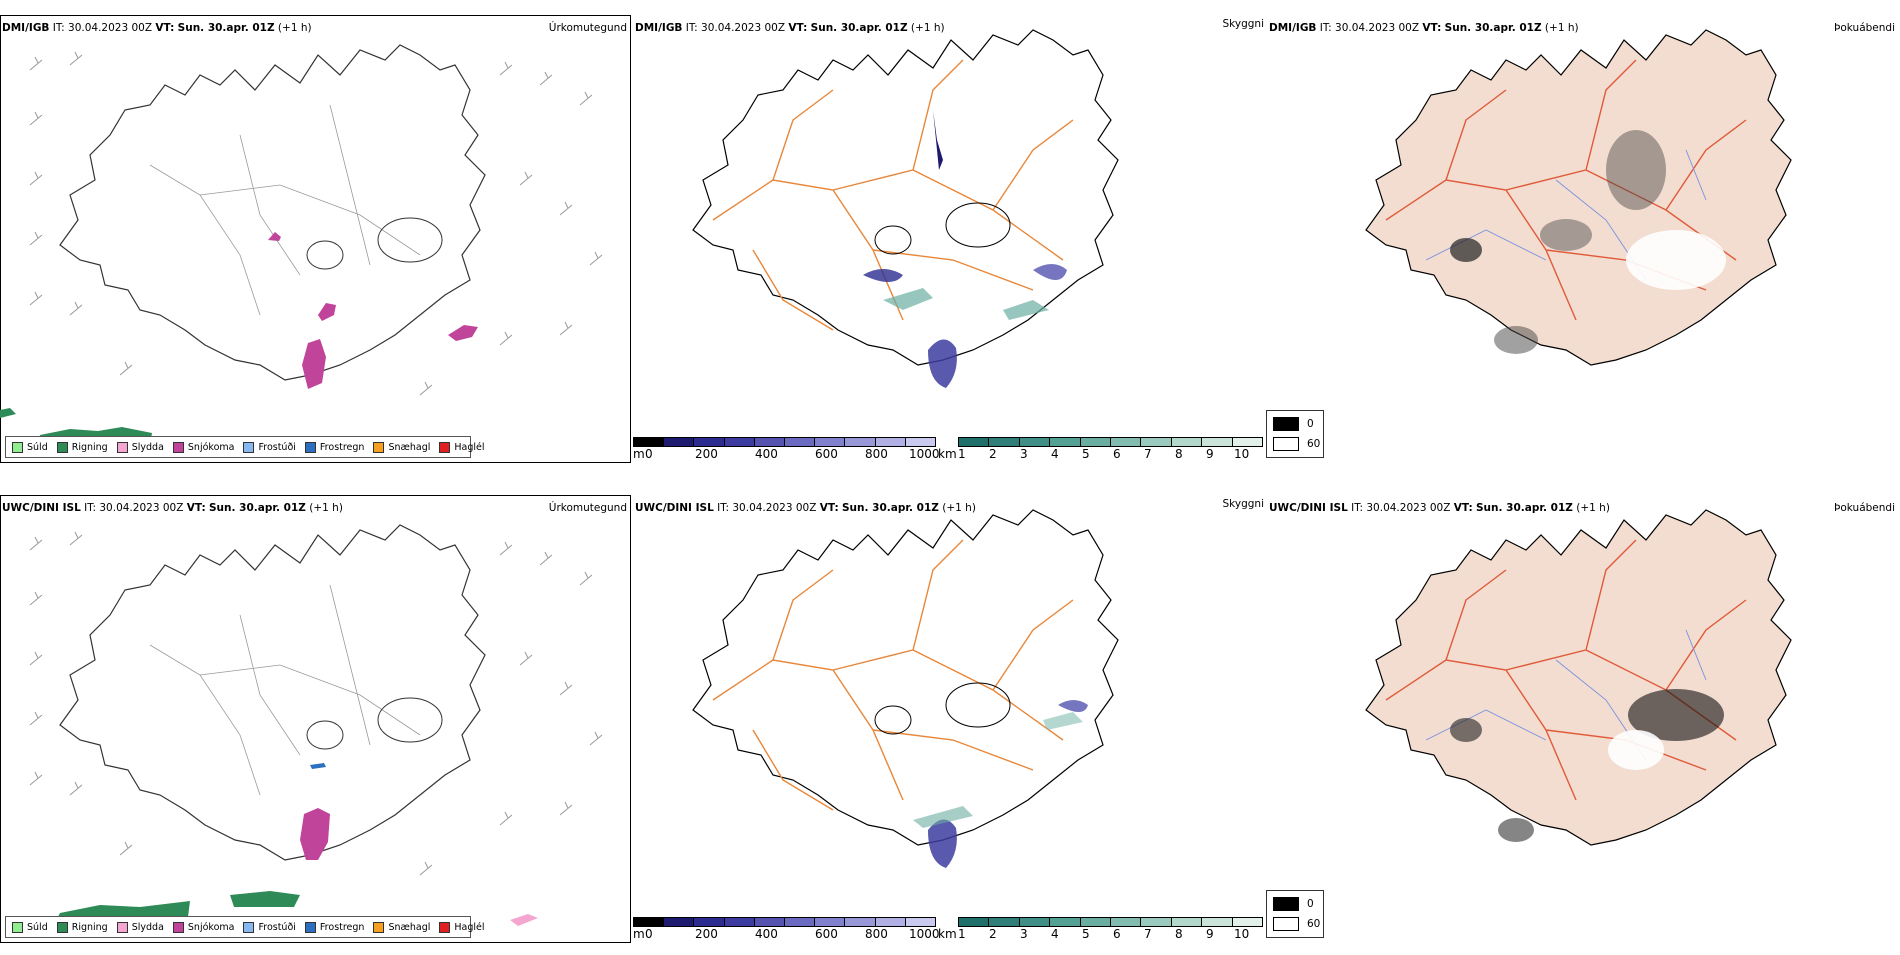 The width and height of the screenshot is (1900, 955). I want to click on fog-legend: 0 60, so click(1295, 434).